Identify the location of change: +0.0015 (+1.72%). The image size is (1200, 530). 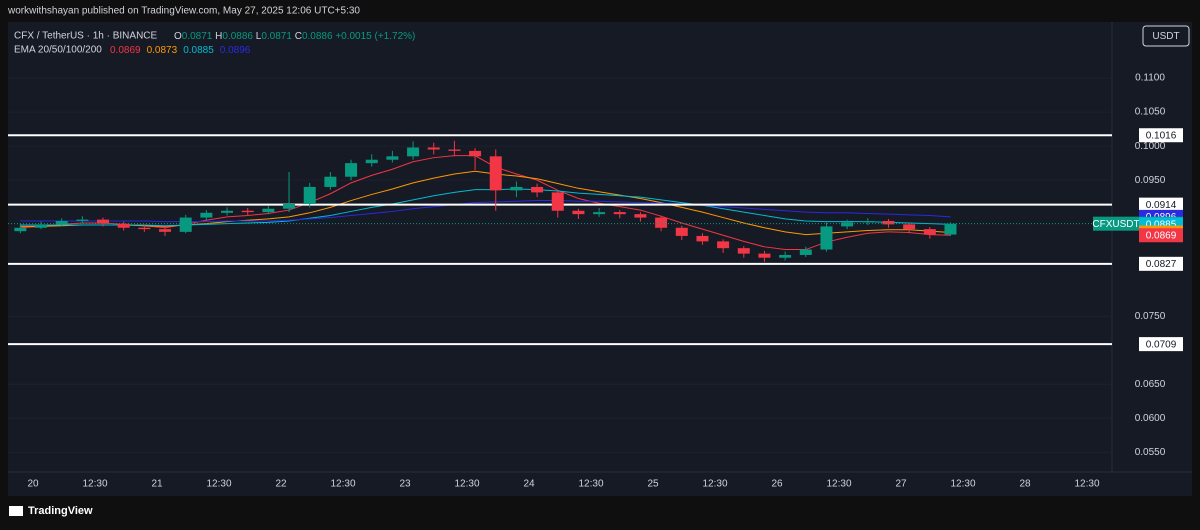
(375, 36).